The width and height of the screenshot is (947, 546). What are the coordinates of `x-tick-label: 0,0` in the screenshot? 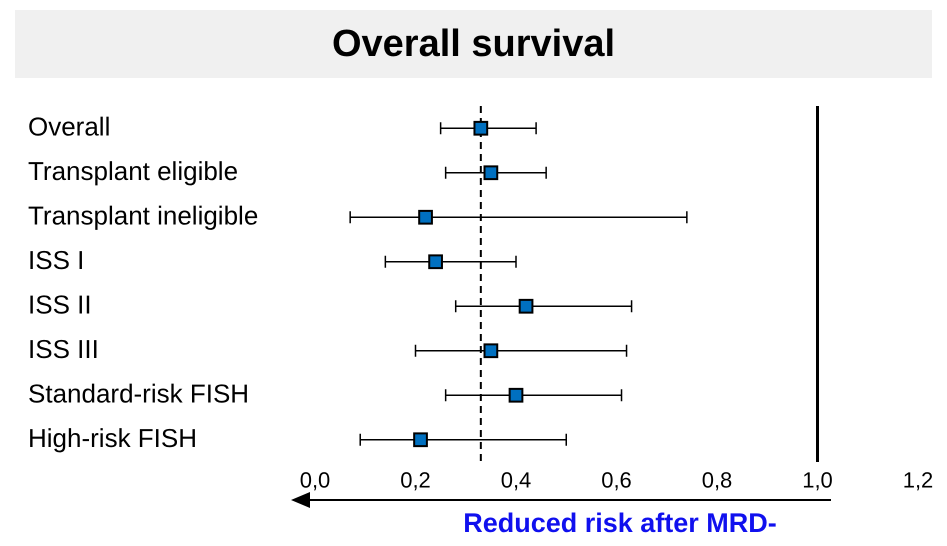 It's located at (315, 479).